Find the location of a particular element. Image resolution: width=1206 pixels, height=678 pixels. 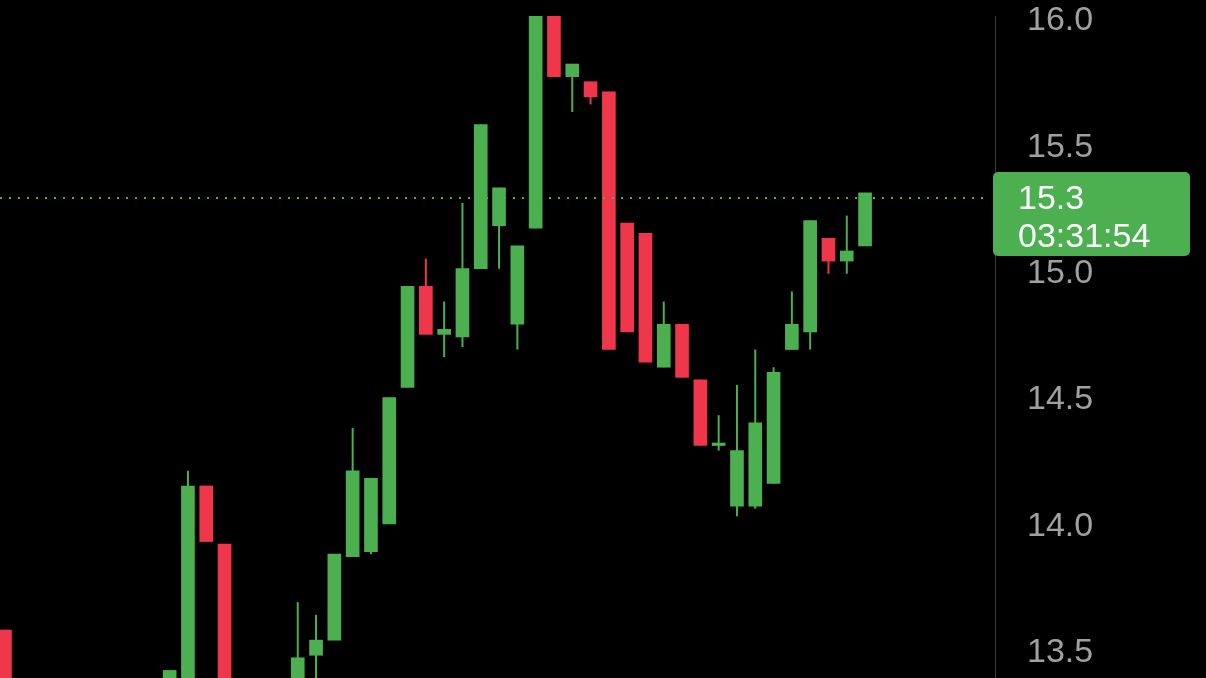

y-tick-label: 14.0 is located at coordinates (1060, 523).